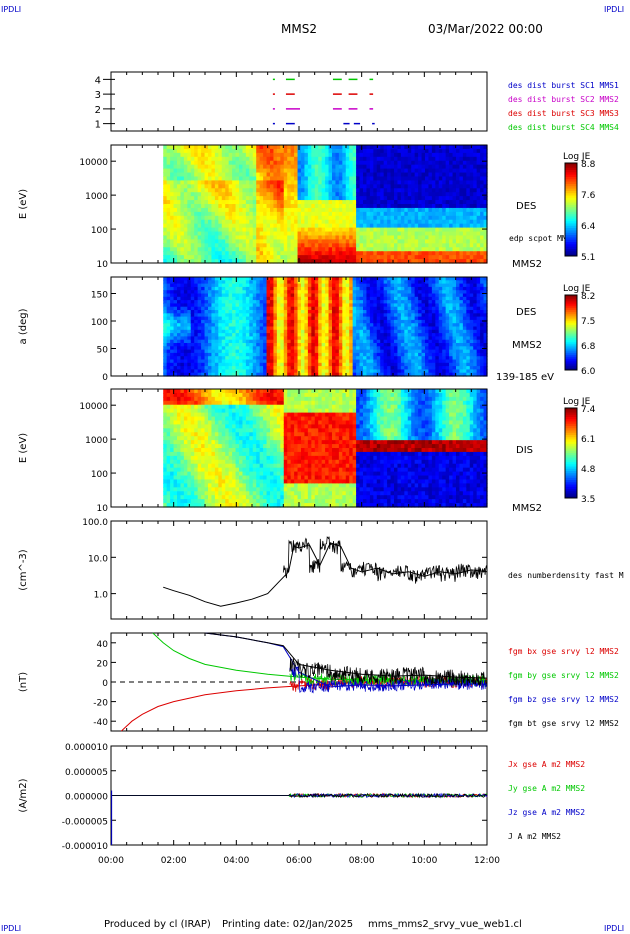 Image resolution: width=630 pixels, height=934 pixels. Describe the element at coordinates (588, 297) in the screenshot. I see `des-pitch-colorbar-tick-label: 8.2` at that location.